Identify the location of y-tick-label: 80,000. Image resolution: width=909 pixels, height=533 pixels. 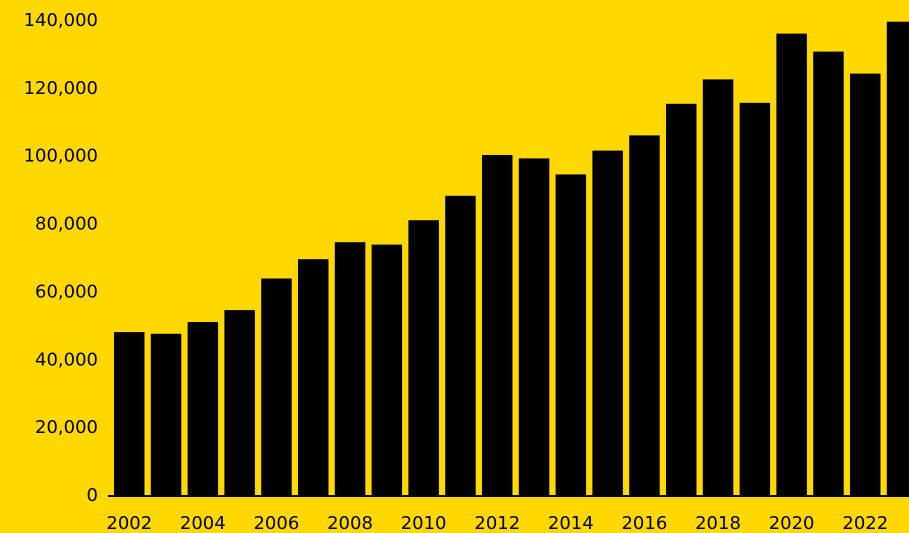
(66, 224).